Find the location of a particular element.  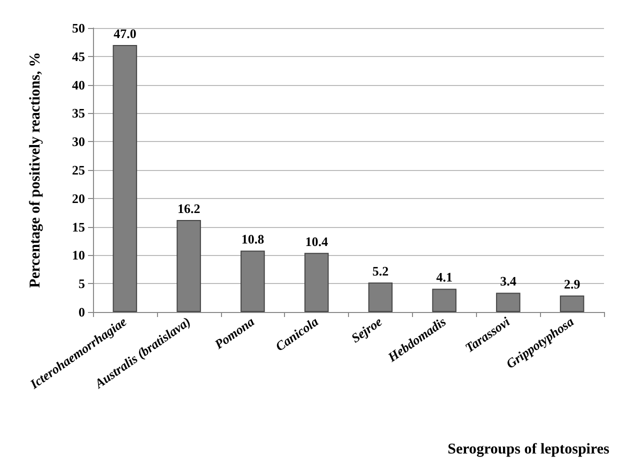

y-tick-label: 35 is located at coordinates (79, 113).